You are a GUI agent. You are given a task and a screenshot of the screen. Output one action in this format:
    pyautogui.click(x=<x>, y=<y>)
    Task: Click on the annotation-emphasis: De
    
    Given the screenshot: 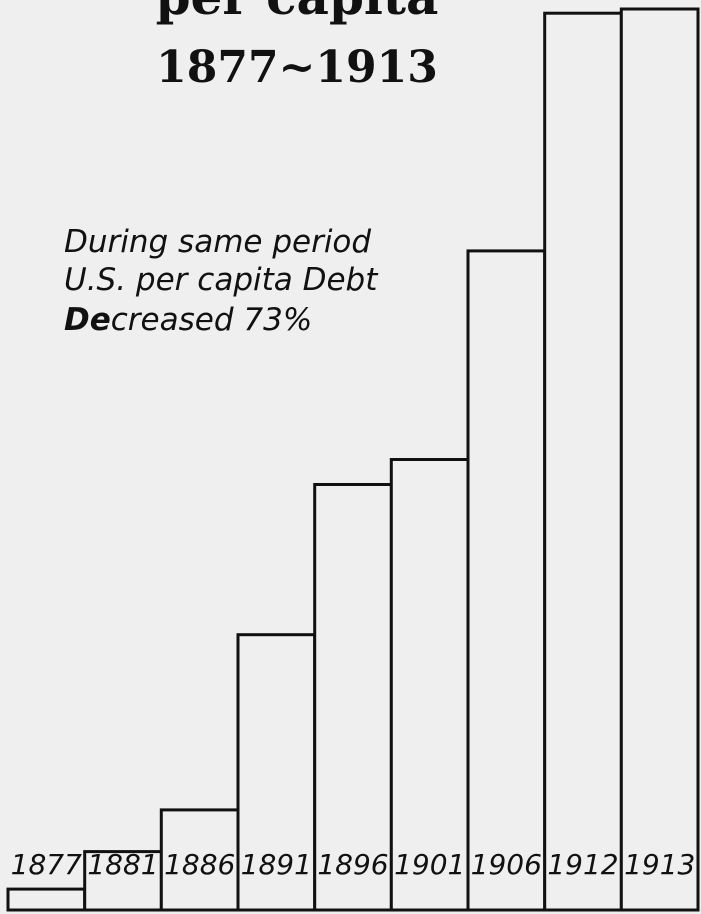 What is the action you would take?
    pyautogui.click(x=87, y=320)
    